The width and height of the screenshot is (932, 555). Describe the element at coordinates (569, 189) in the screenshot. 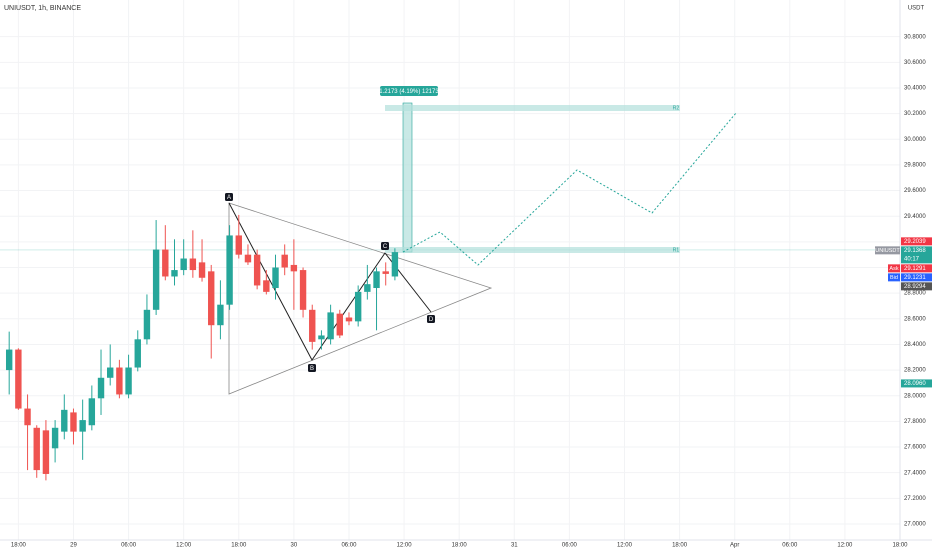

I see `projection-path` at that location.